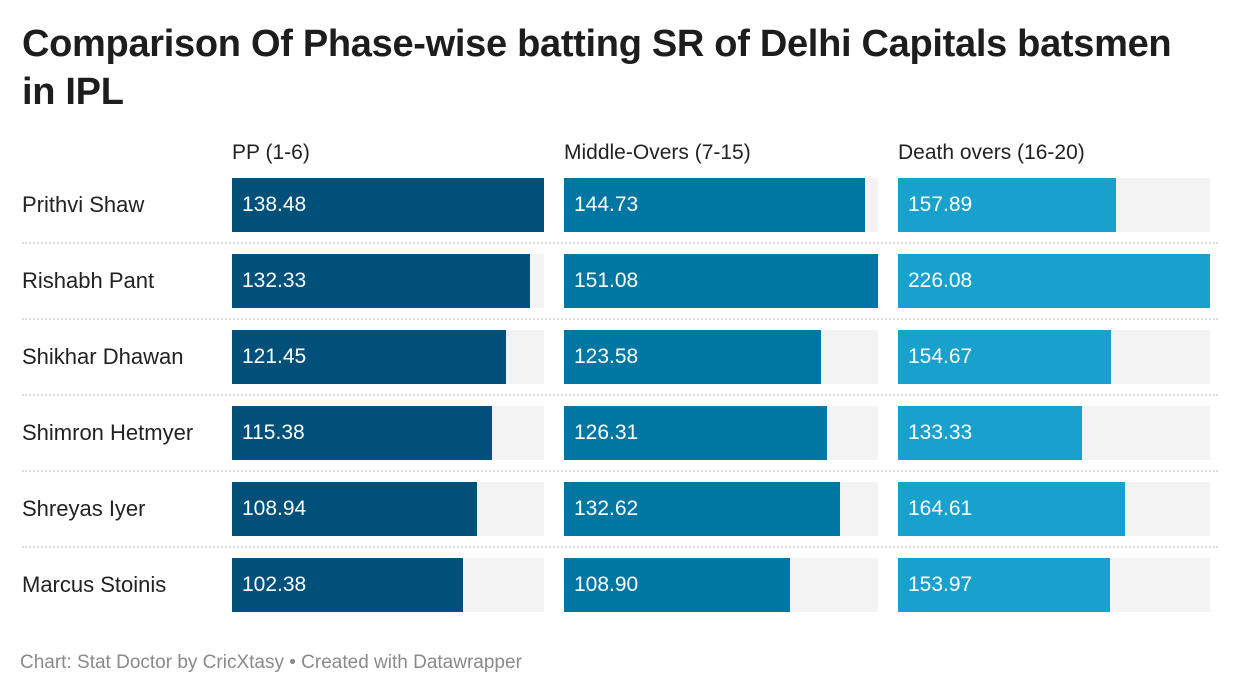  I want to click on bar-track: 132.62, so click(721, 509).